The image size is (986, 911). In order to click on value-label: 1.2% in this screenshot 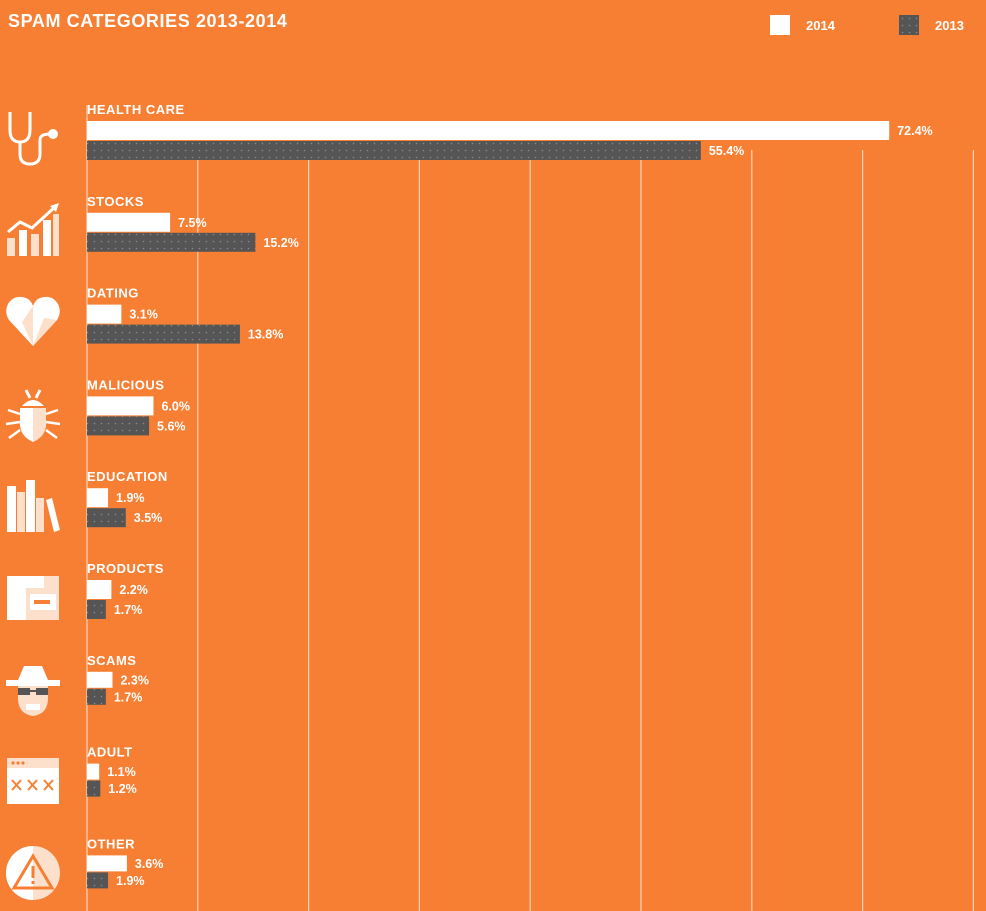, I will do `click(122, 789)`.